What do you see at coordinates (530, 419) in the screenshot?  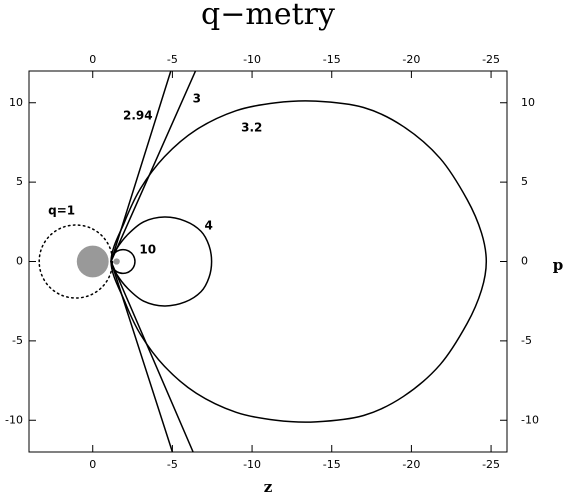 I see `y-tick-label-right: -10` at bounding box center [530, 419].